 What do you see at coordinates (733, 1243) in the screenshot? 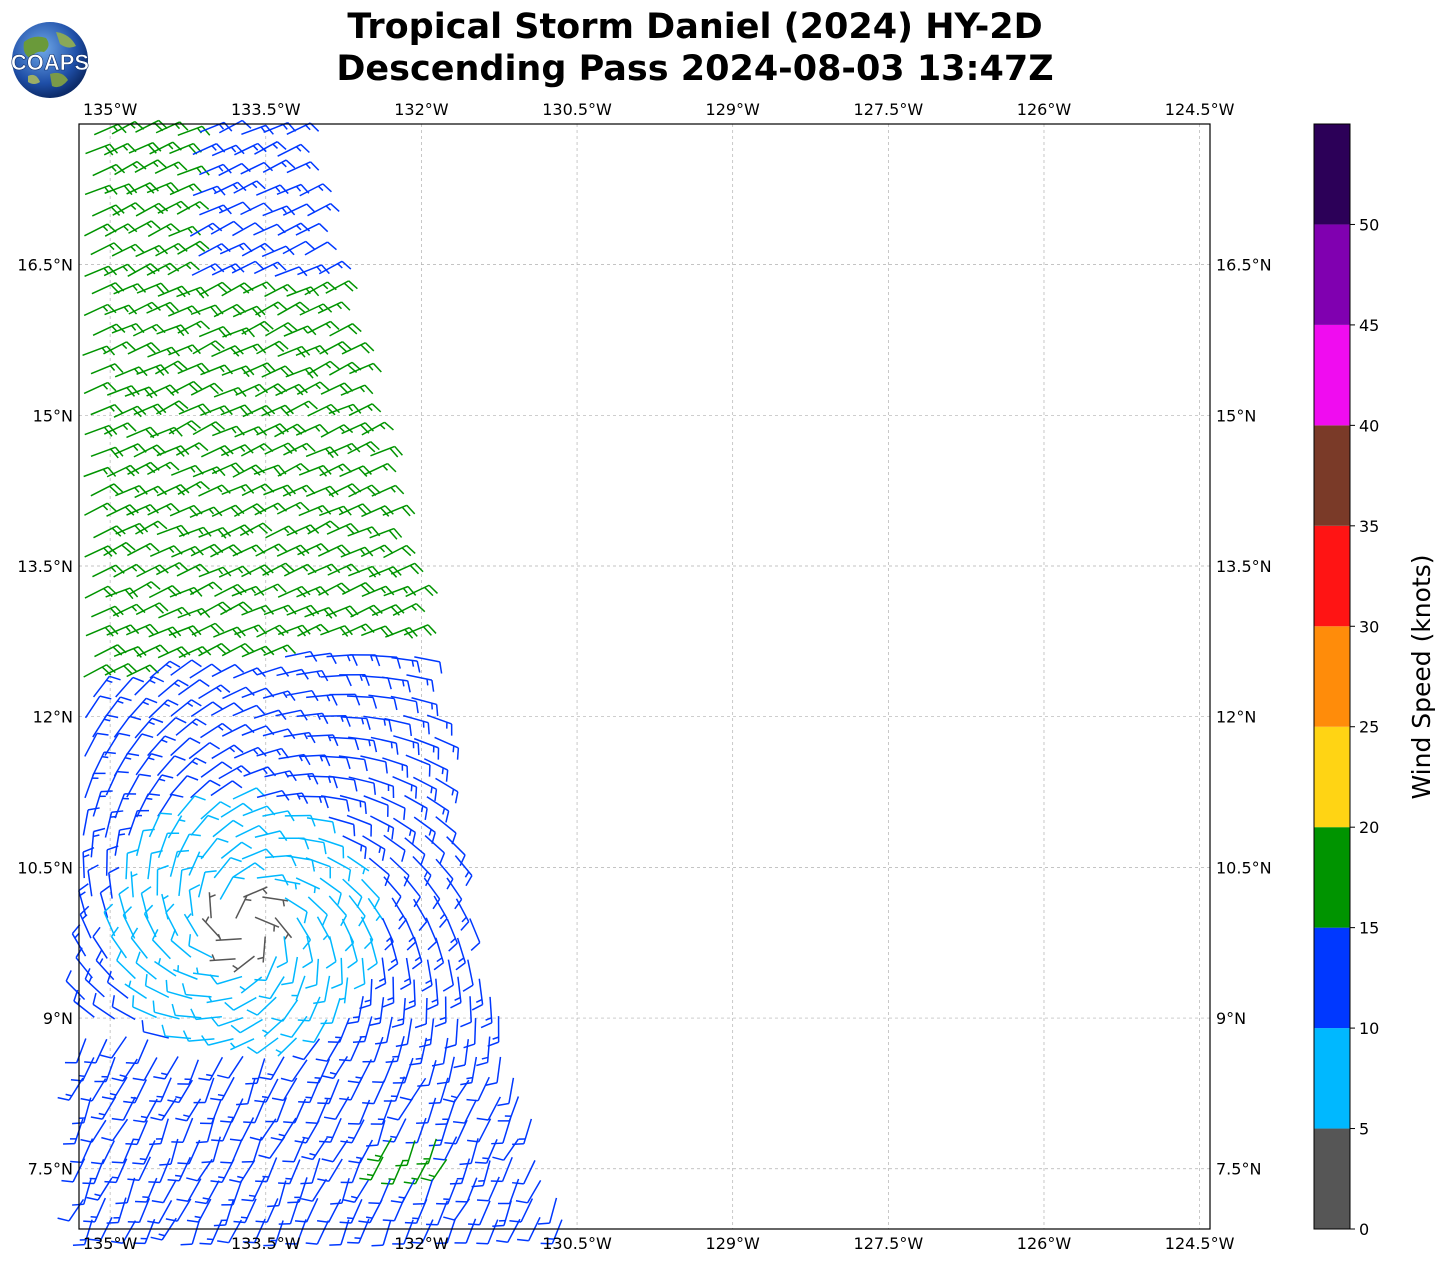
I see `lon-tick-label-bottom: 129°W` at bounding box center [733, 1243].